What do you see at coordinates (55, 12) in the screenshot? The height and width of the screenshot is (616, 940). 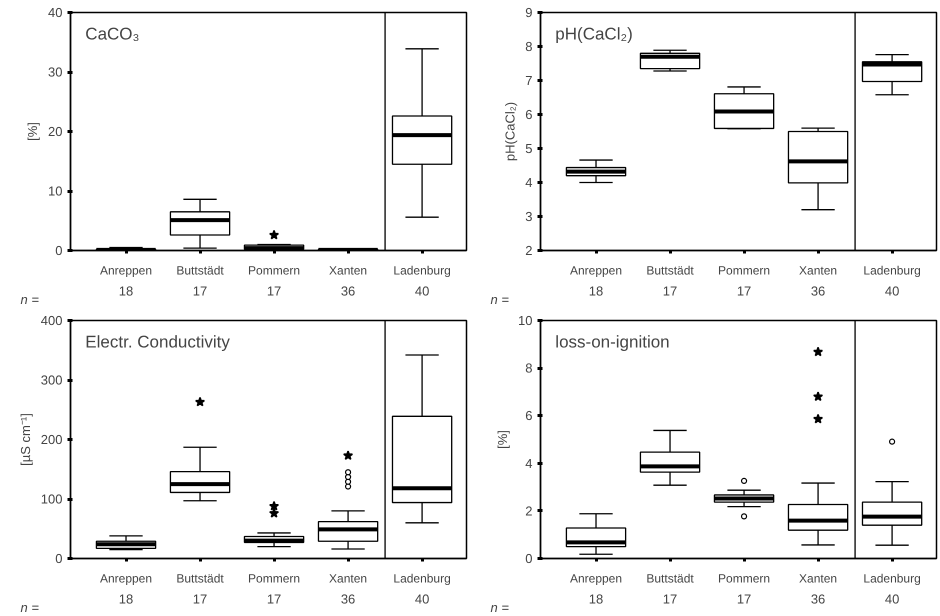 I see `y-tick-label: 40` at bounding box center [55, 12].